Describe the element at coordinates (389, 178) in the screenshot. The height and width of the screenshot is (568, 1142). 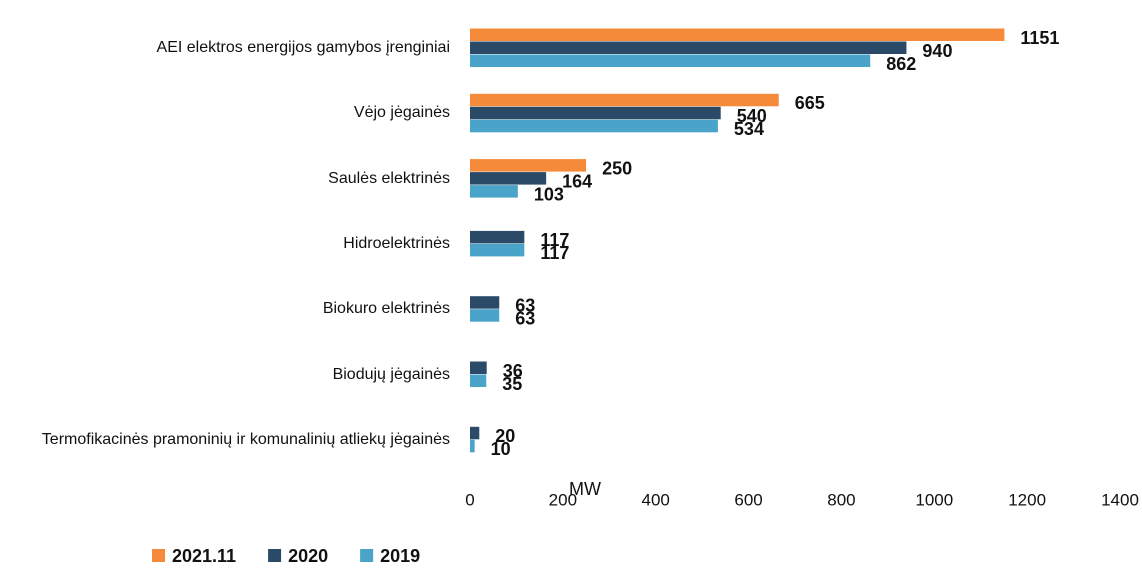
I see `category-label: Saulės elektrinės` at that location.